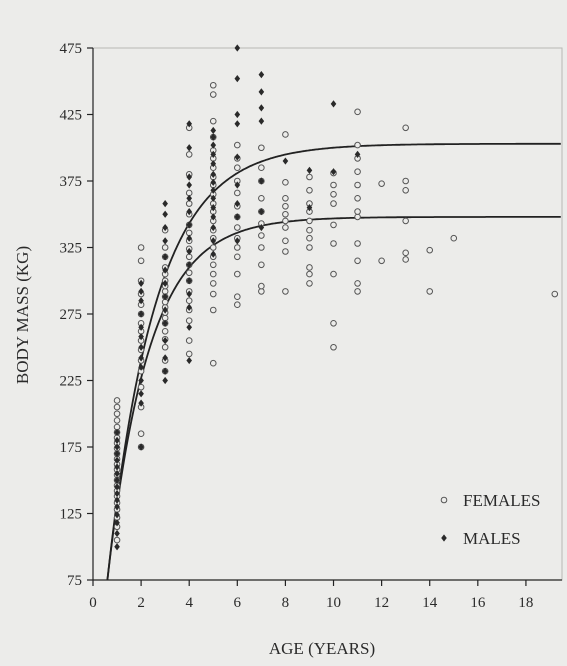  I want to click on y-tick-label: 175, so click(71, 448).